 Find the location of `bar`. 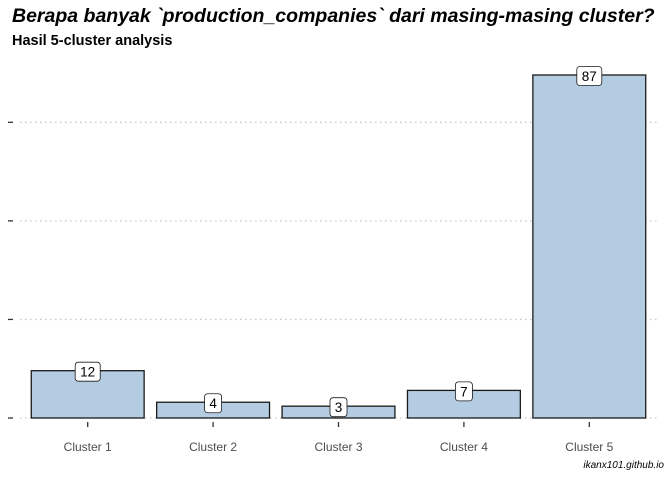

bar is located at coordinates (589, 246).